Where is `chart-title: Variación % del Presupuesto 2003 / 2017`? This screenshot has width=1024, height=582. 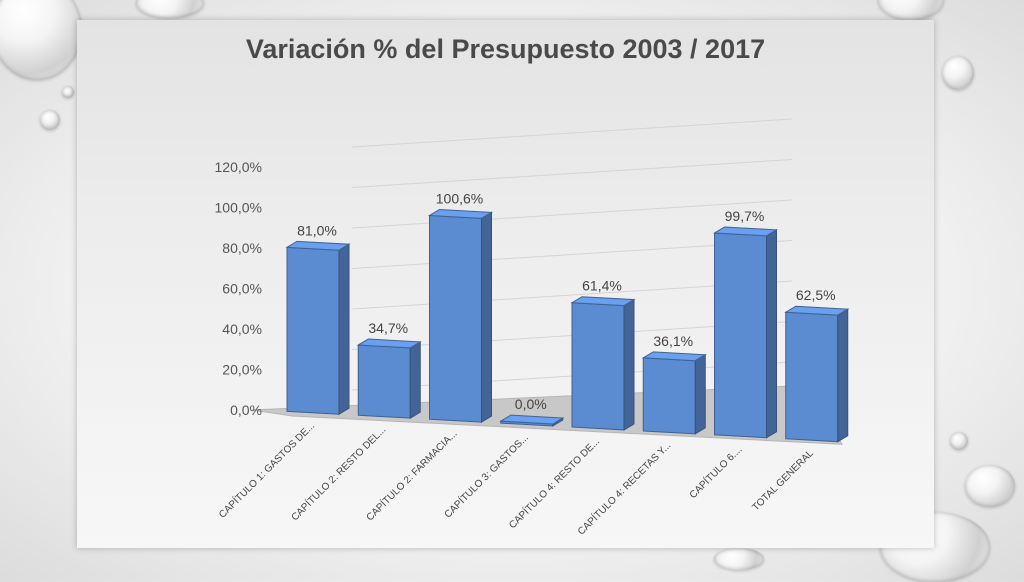 chart-title: Variación % del Presupuesto 2003 / 2017 is located at coordinates (505, 49).